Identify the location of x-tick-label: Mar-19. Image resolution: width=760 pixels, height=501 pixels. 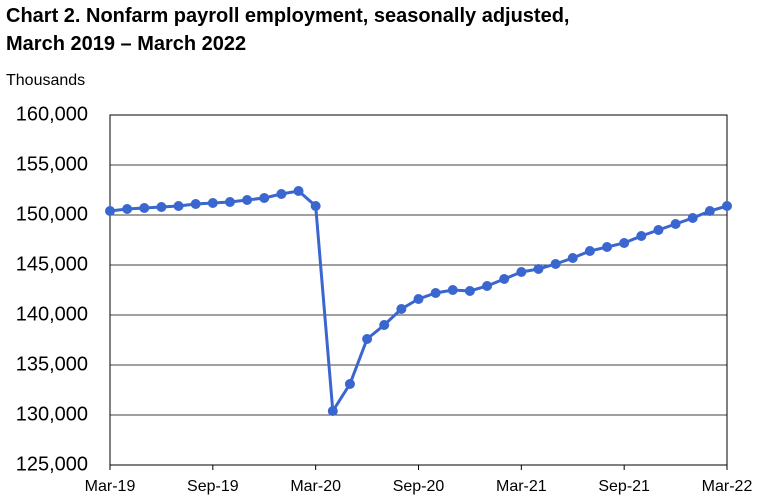
(110, 486).